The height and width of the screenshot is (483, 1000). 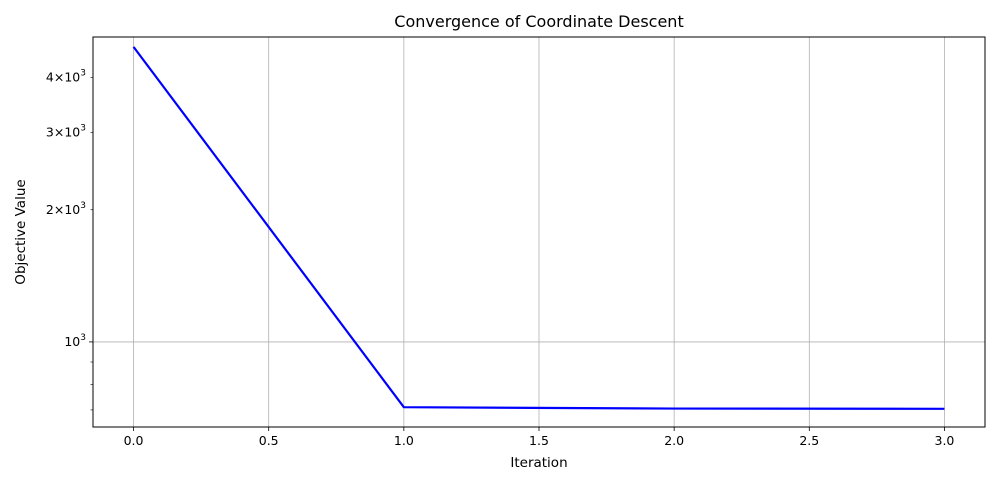 I want to click on x-tick-label: 2.5, so click(x=809, y=440).